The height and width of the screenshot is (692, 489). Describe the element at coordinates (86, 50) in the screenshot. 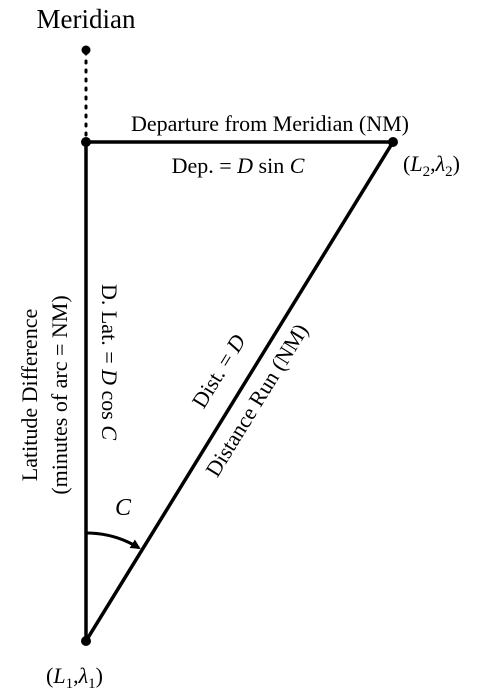

I see `meridian-top-dot` at that location.